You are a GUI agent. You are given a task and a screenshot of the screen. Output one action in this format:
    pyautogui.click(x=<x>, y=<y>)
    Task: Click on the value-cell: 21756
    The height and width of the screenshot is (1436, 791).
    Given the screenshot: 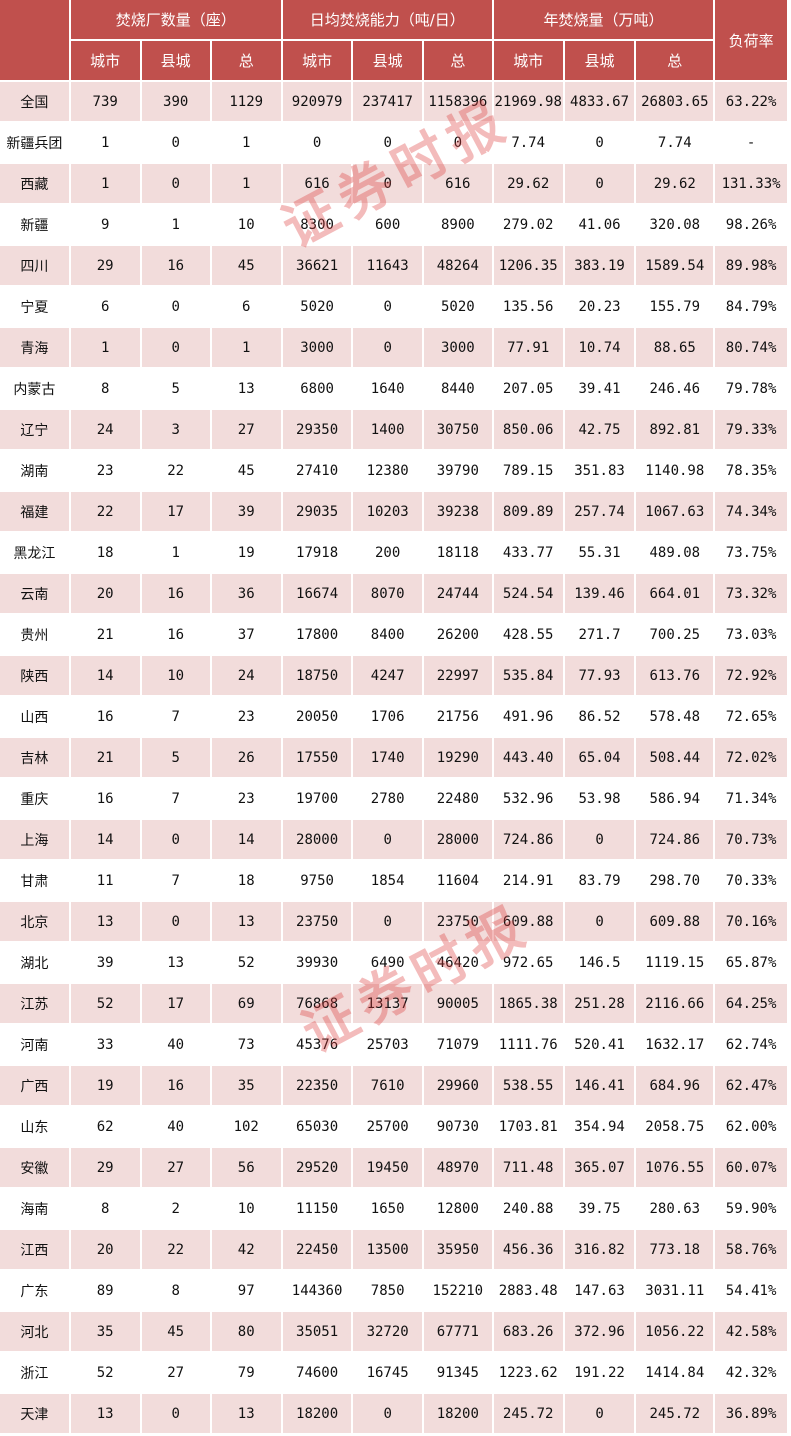 What is the action you would take?
    pyautogui.click(x=457, y=716)
    